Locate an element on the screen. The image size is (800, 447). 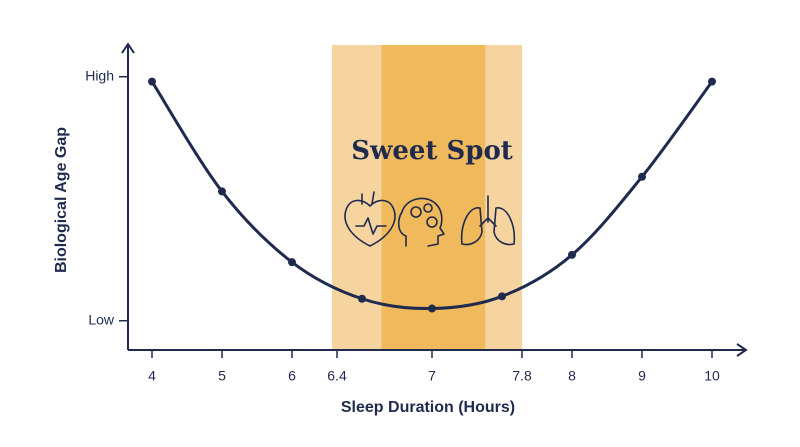
x-tick-label: 8 is located at coordinates (572, 376).